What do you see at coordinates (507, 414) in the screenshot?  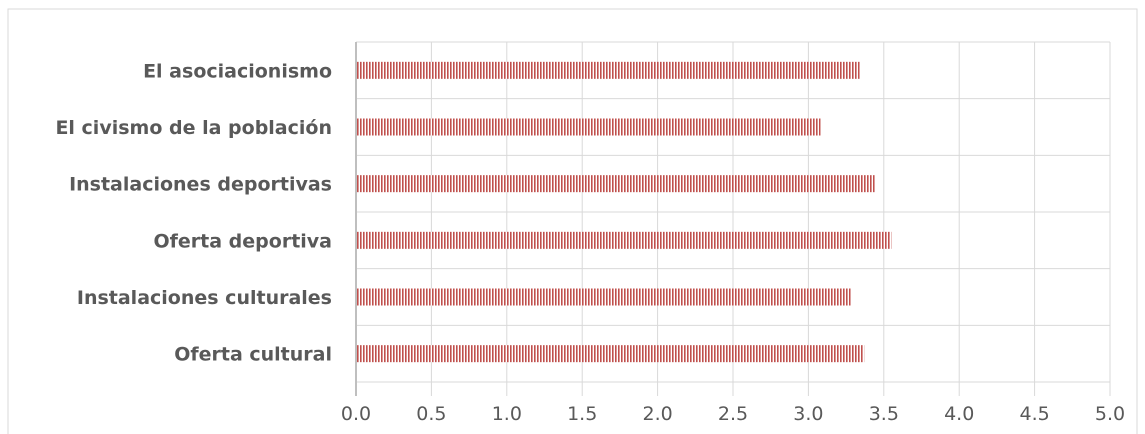 I see `x-tick-label: 1.0` at bounding box center [507, 414].